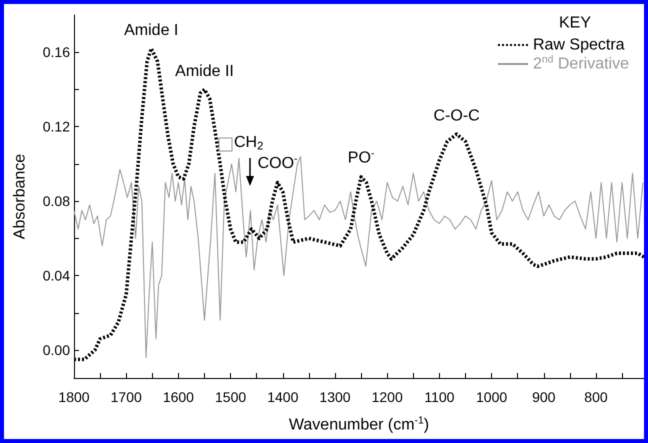 This screenshot has height=443, width=648. I want to click on x-tick-label: 1300, so click(335, 397).